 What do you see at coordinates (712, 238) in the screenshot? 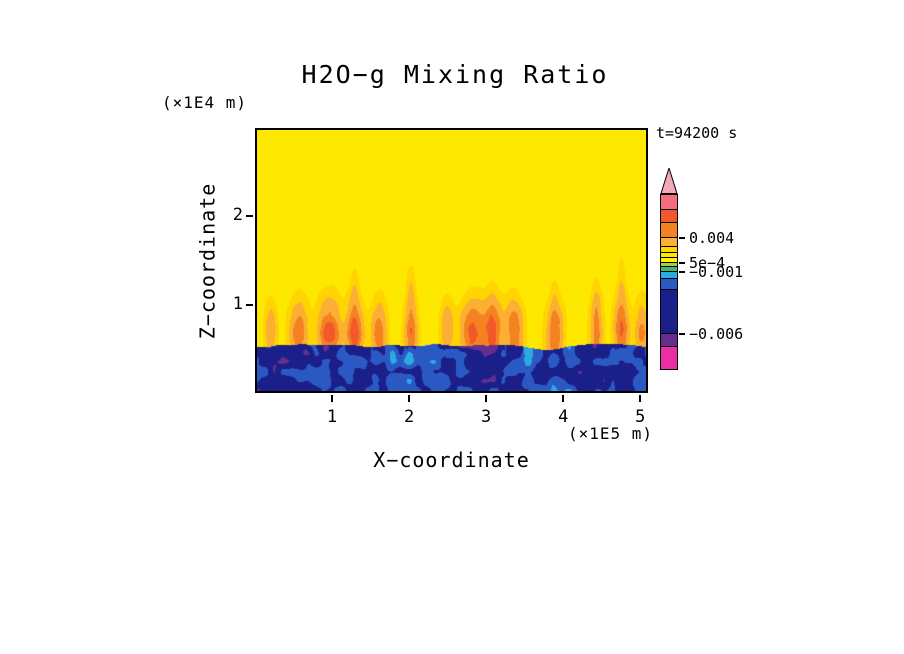
I see `colorbar-label: 0.004` at bounding box center [712, 238].